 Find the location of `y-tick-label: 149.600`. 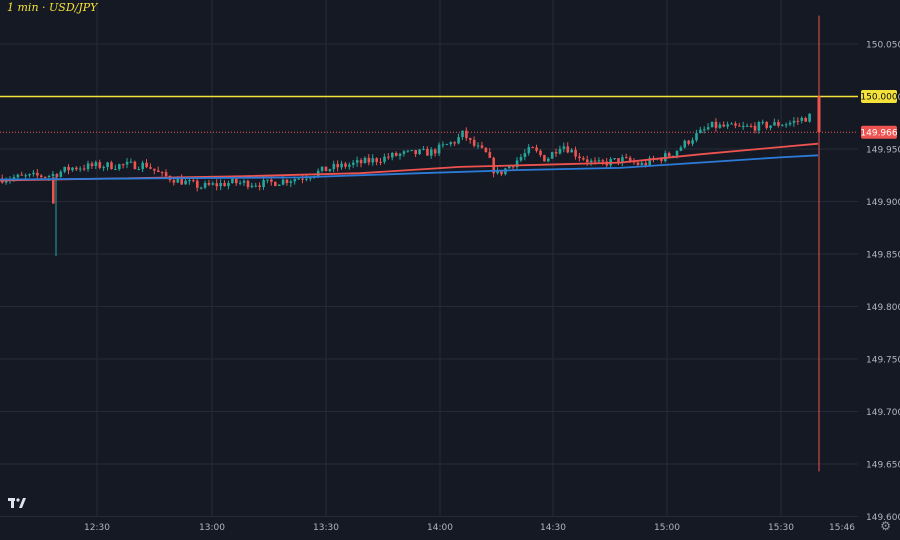

y-tick-label: 149.600 is located at coordinates (883, 518).